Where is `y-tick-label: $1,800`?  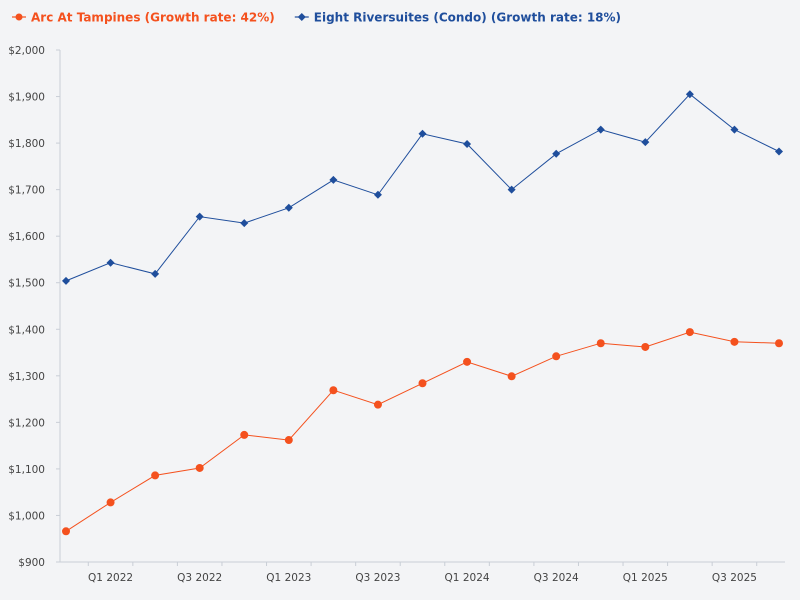 y-tick-label: $1,800 is located at coordinates (26, 144).